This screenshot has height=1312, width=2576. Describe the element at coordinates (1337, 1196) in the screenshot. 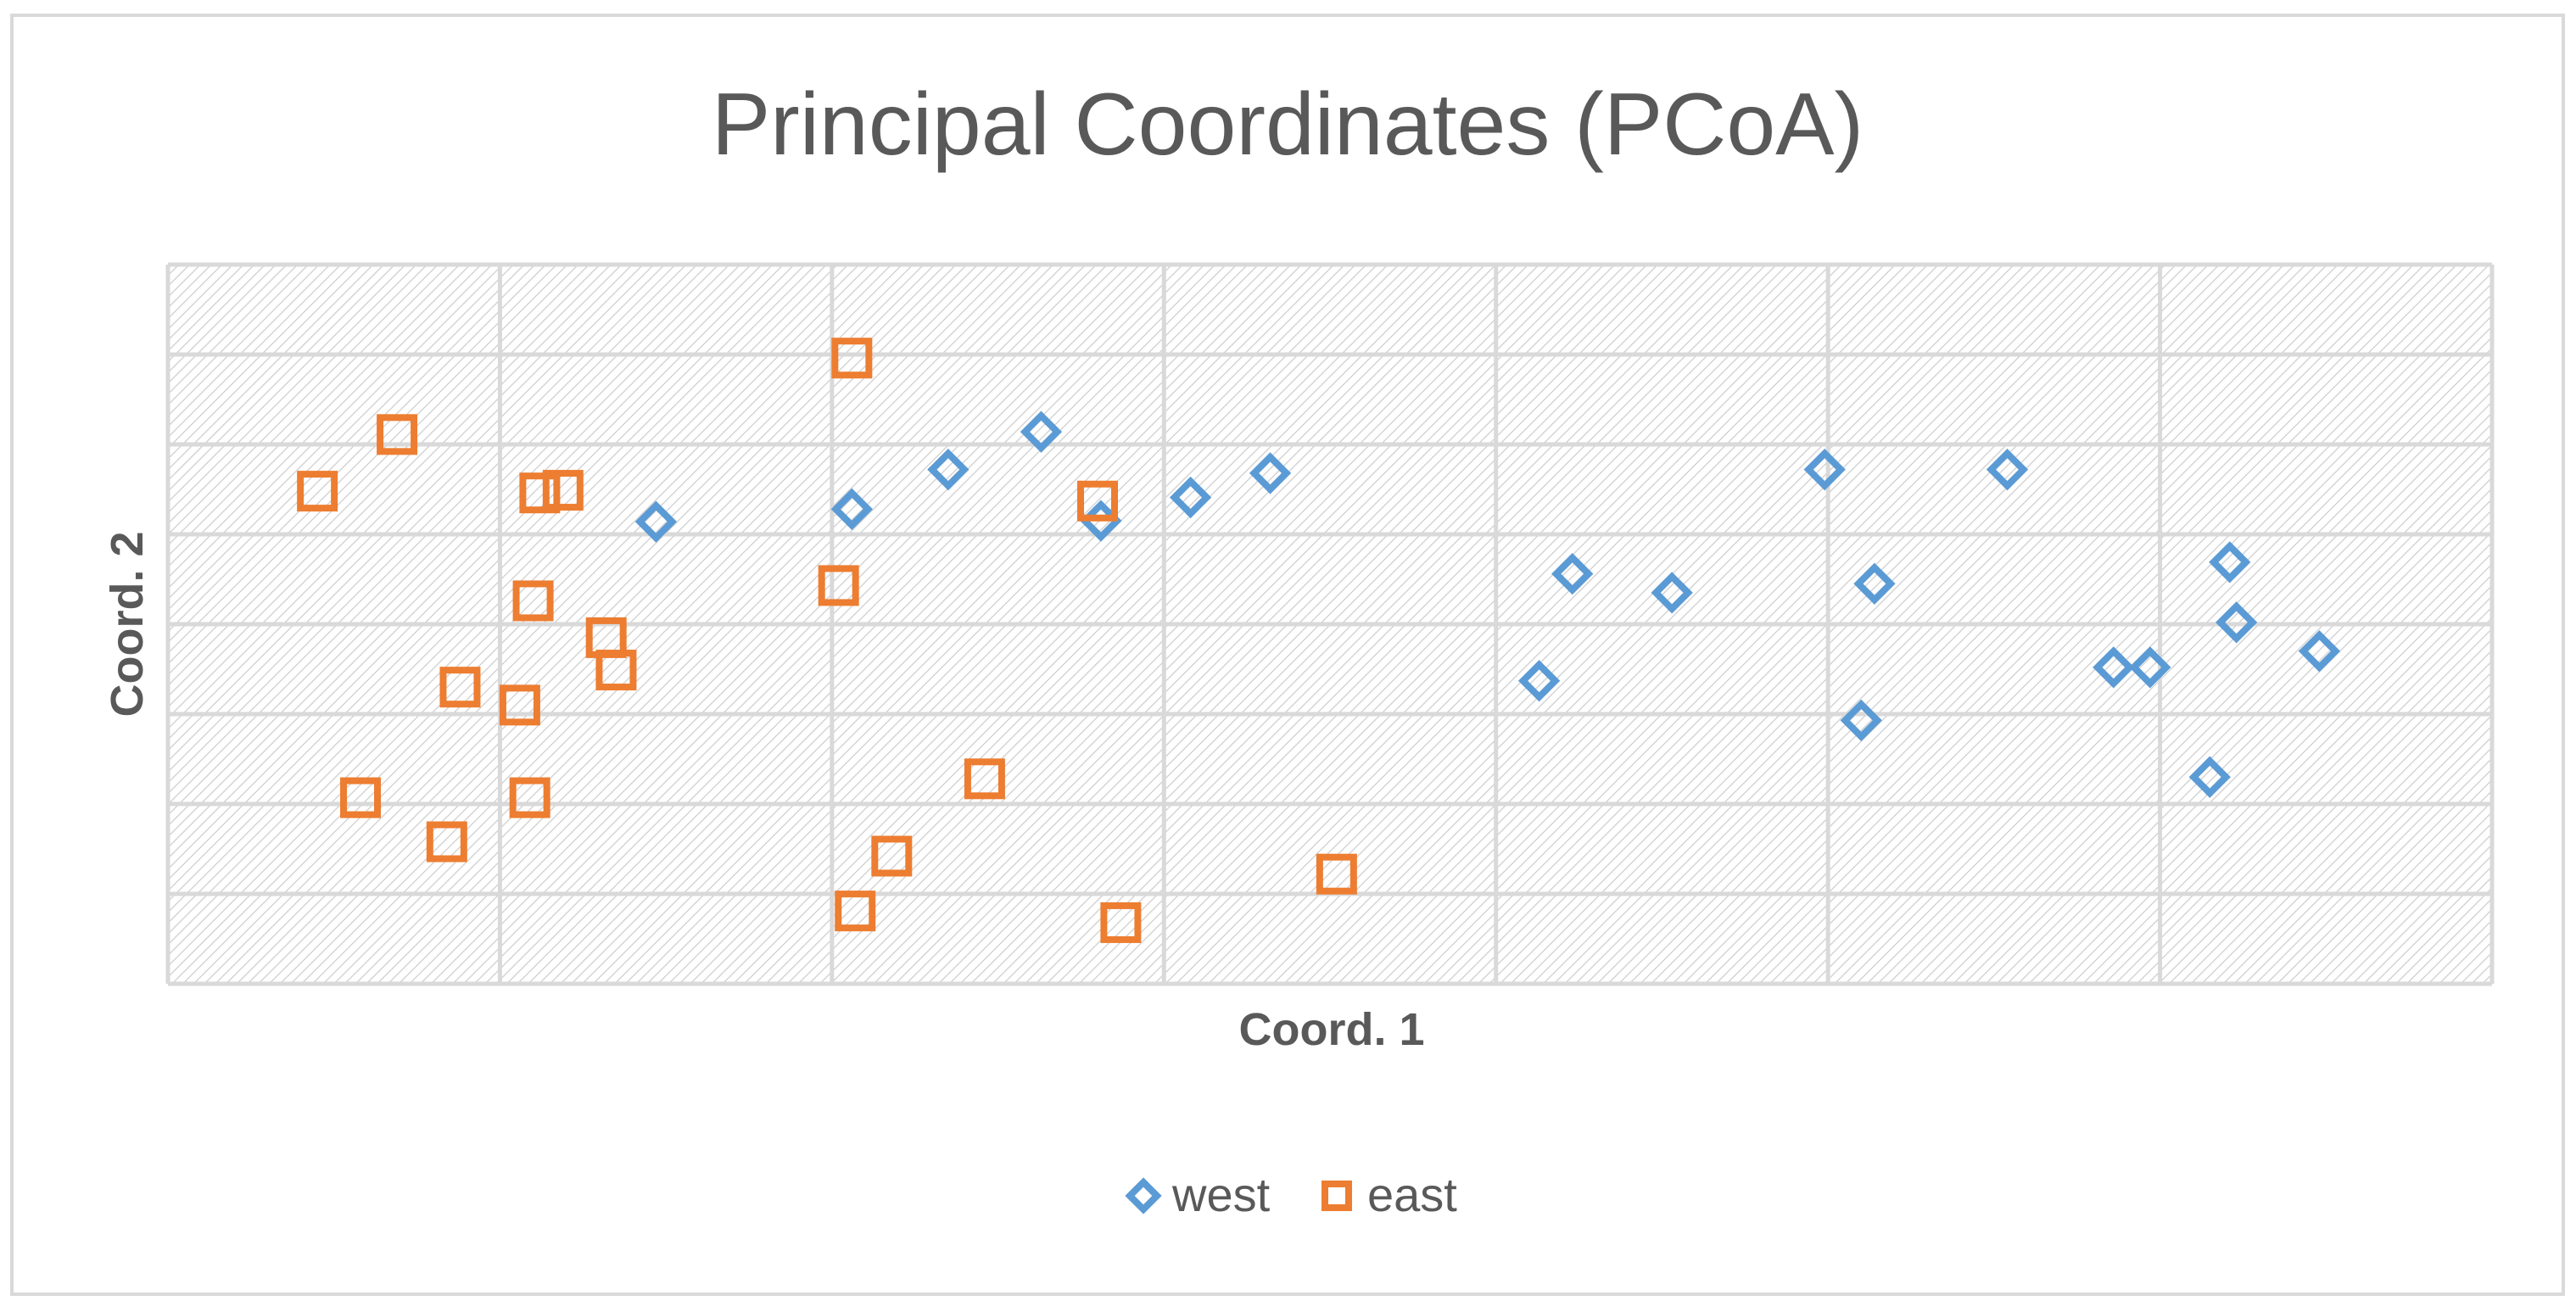

I see `legend-east-marker` at that location.